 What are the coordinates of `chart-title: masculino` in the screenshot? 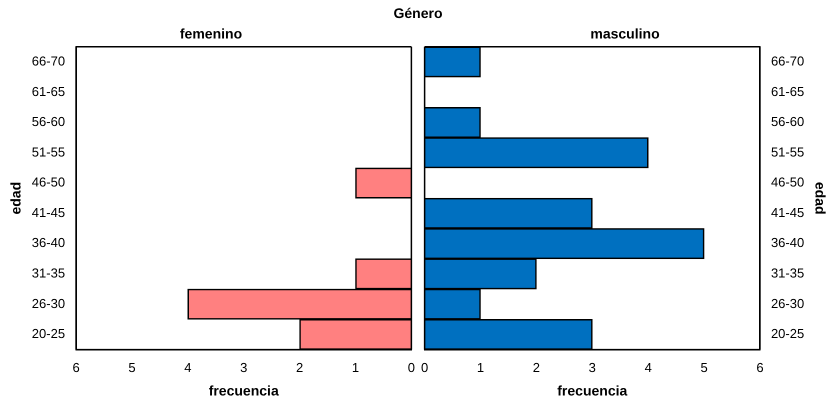 It's located at (625, 33).